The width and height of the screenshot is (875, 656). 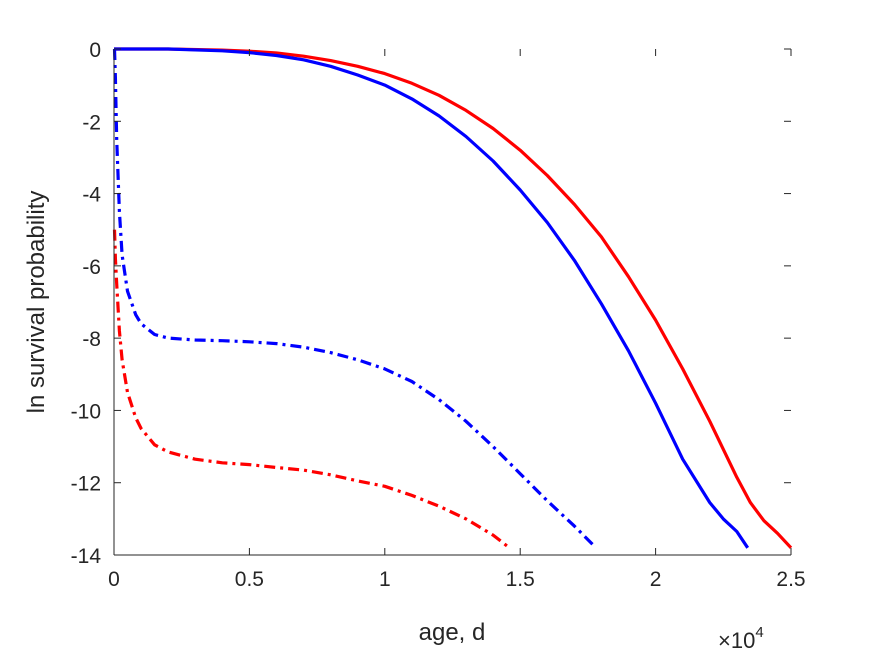 What do you see at coordinates (790, 579) in the screenshot?
I see `x-tick-label: 2.5` at bounding box center [790, 579].